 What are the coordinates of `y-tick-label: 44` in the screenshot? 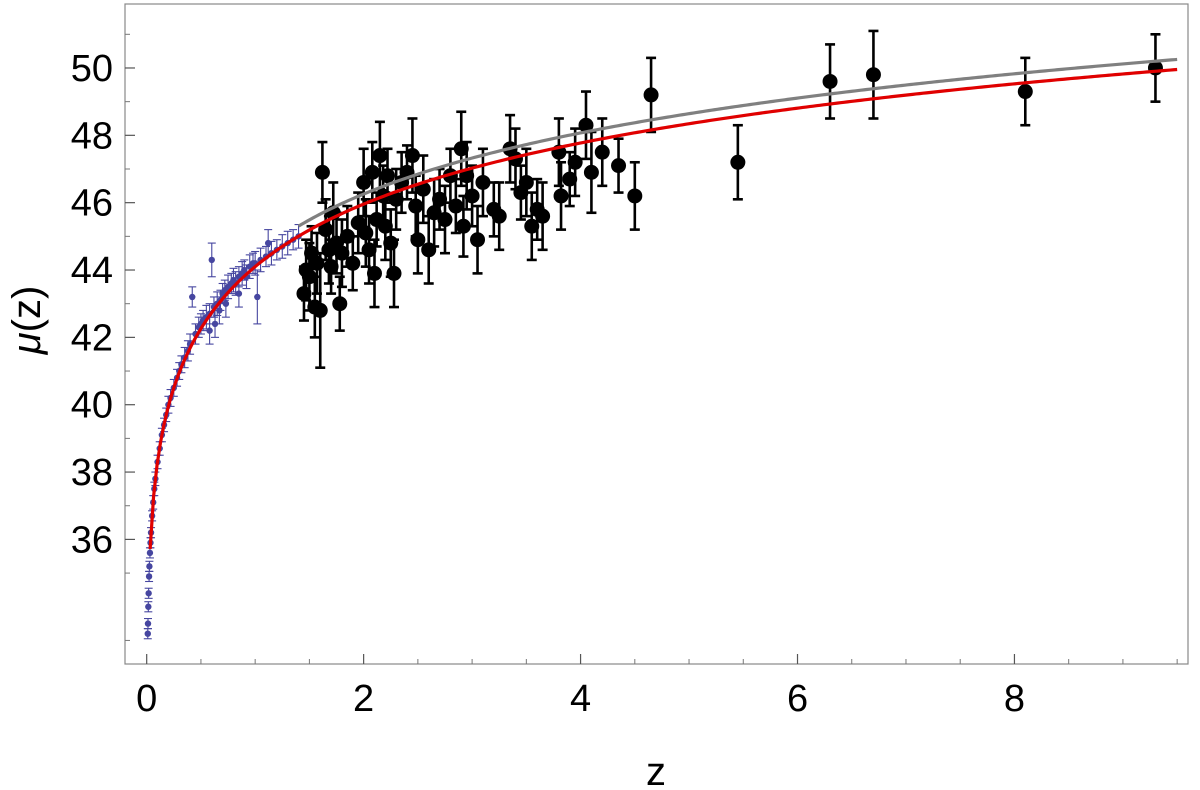 It's located at (92, 271).